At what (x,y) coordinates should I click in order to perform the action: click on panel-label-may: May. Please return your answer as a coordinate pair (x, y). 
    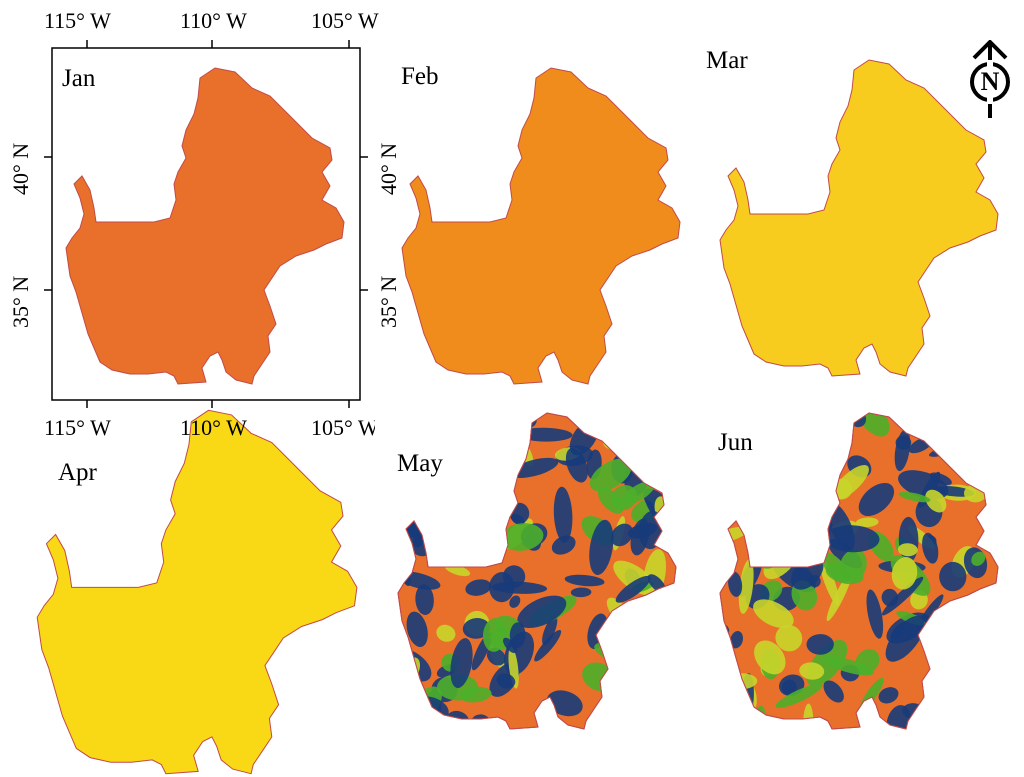
    Looking at the image, I should click on (420, 463).